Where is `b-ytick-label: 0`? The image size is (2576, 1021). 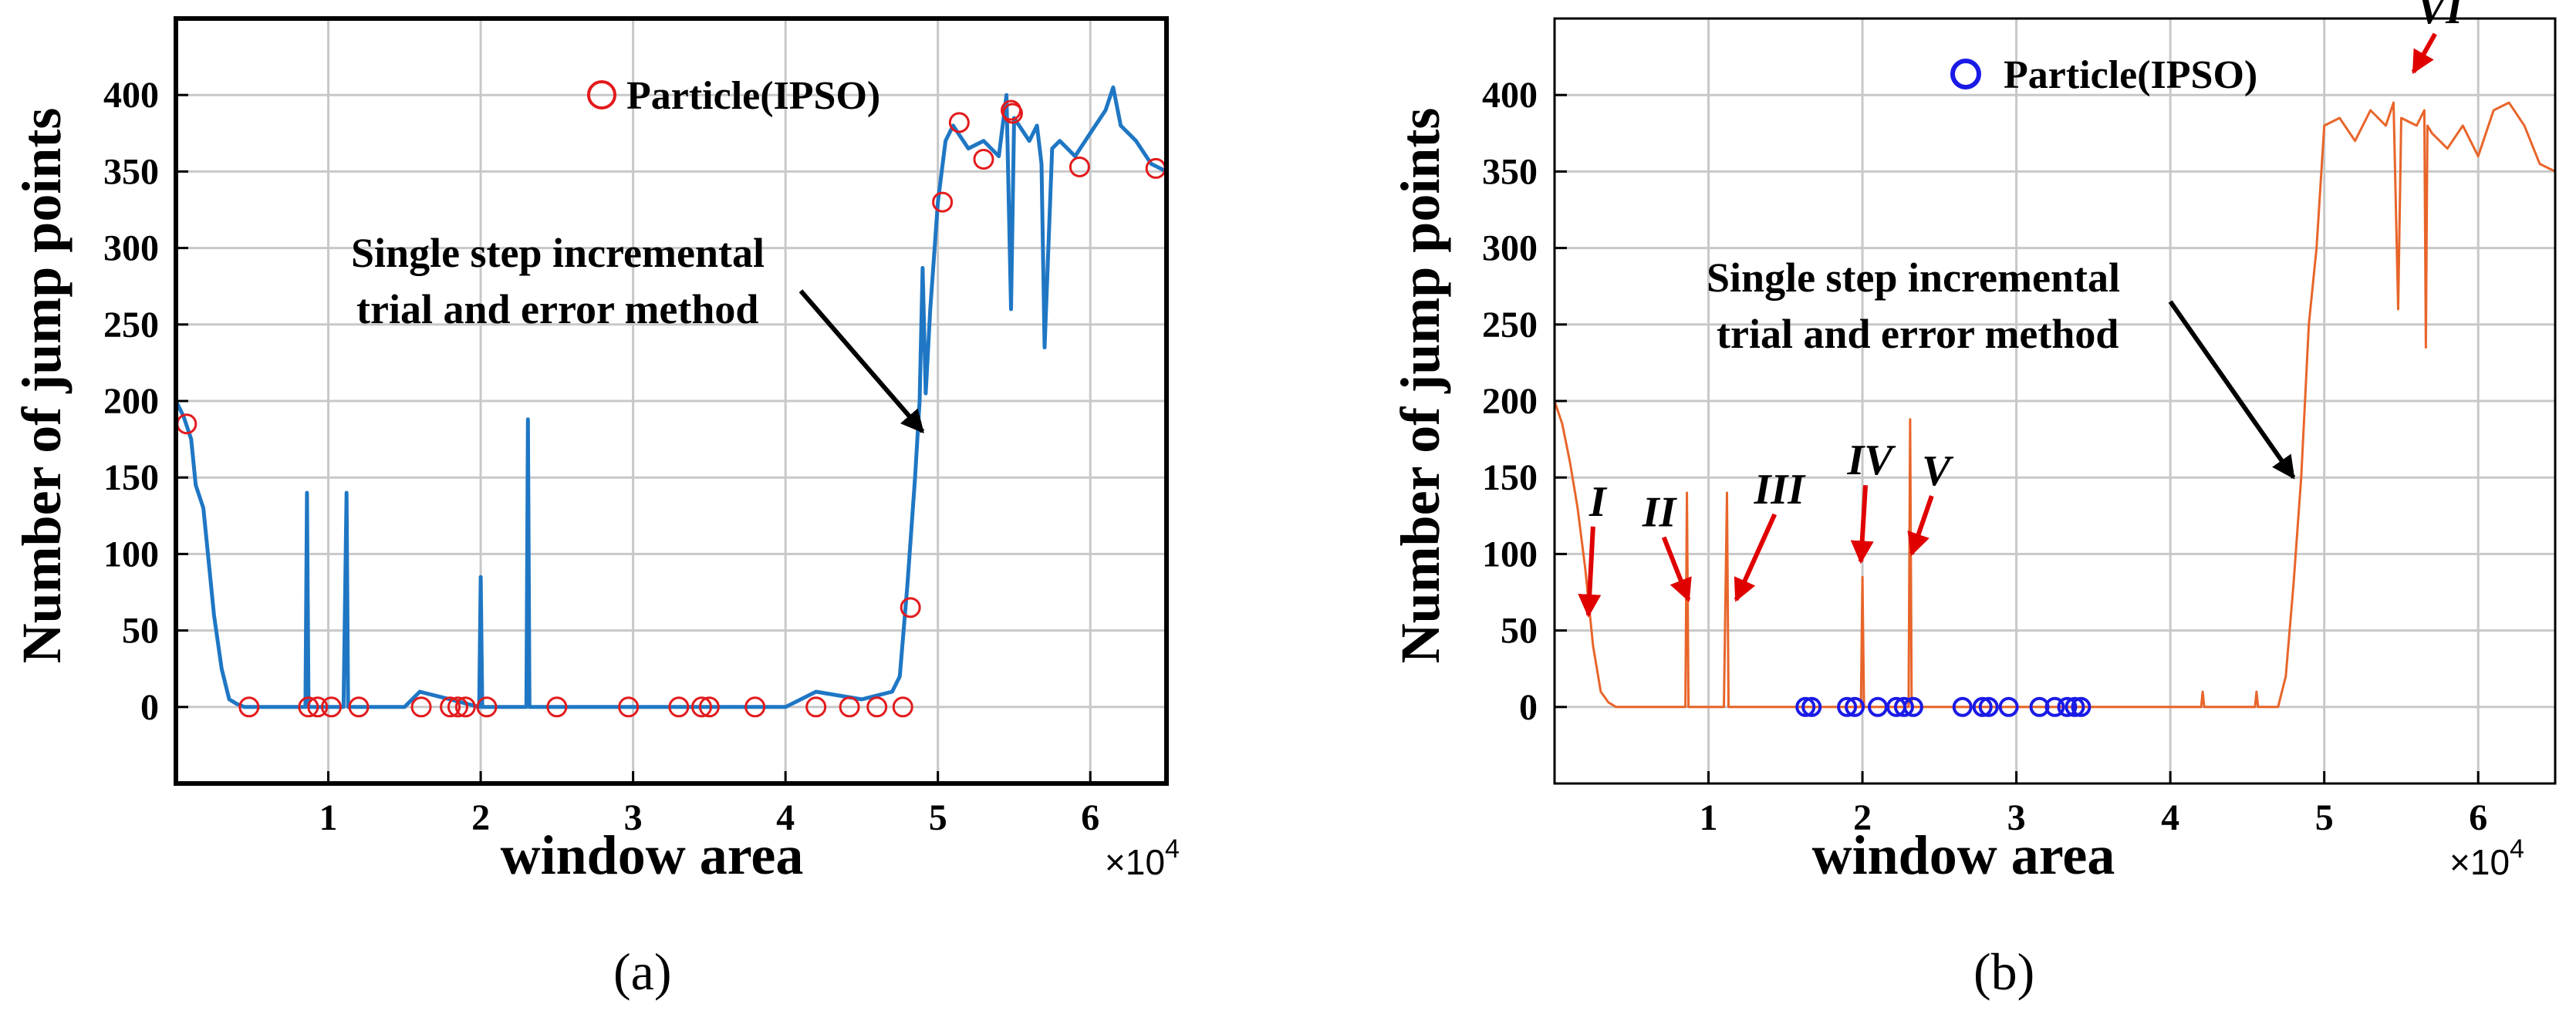
b-ytick-label: 0 is located at coordinates (1529, 707).